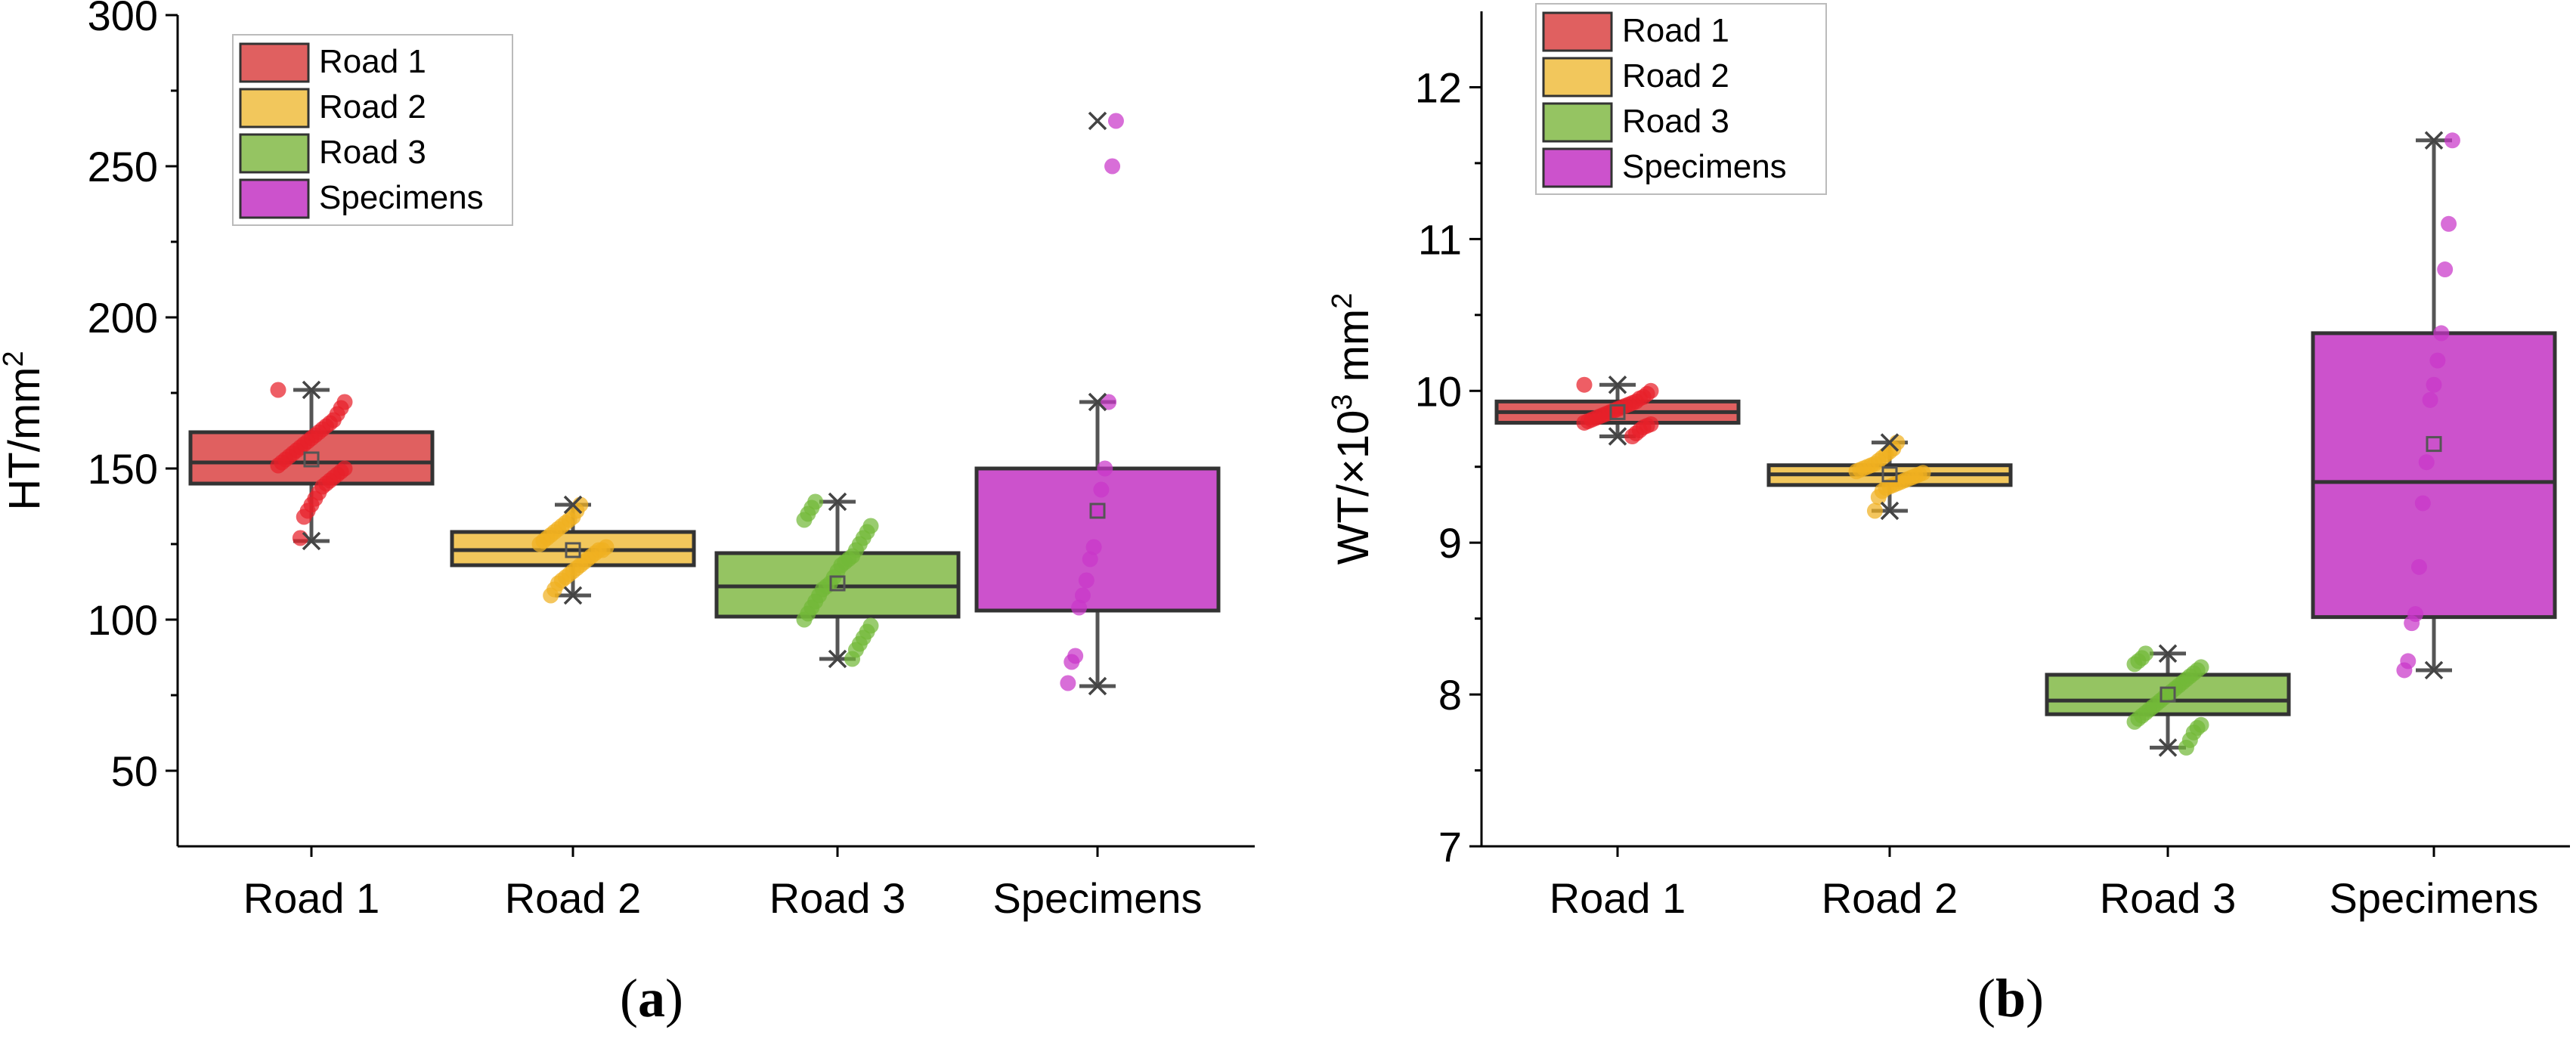 Image resolution: width=2576 pixels, height=1039 pixels. What do you see at coordinates (1450, 846) in the screenshot?
I see `y-tick-label: 7` at bounding box center [1450, 846].